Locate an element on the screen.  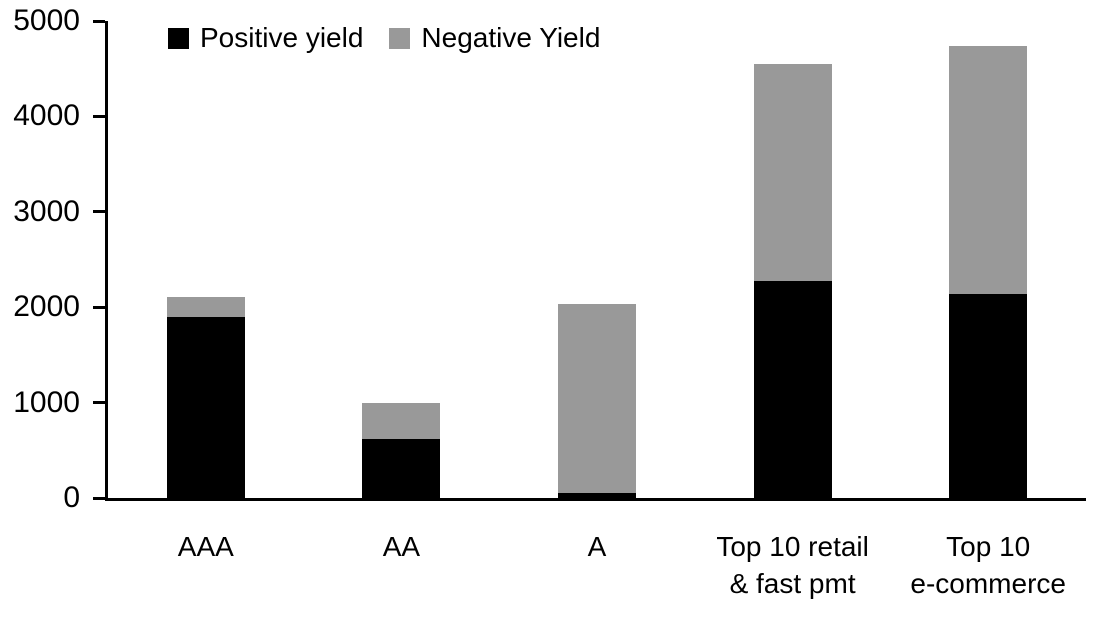
y-tick-label-5000: 5000 is located at coordinates (46, 20).